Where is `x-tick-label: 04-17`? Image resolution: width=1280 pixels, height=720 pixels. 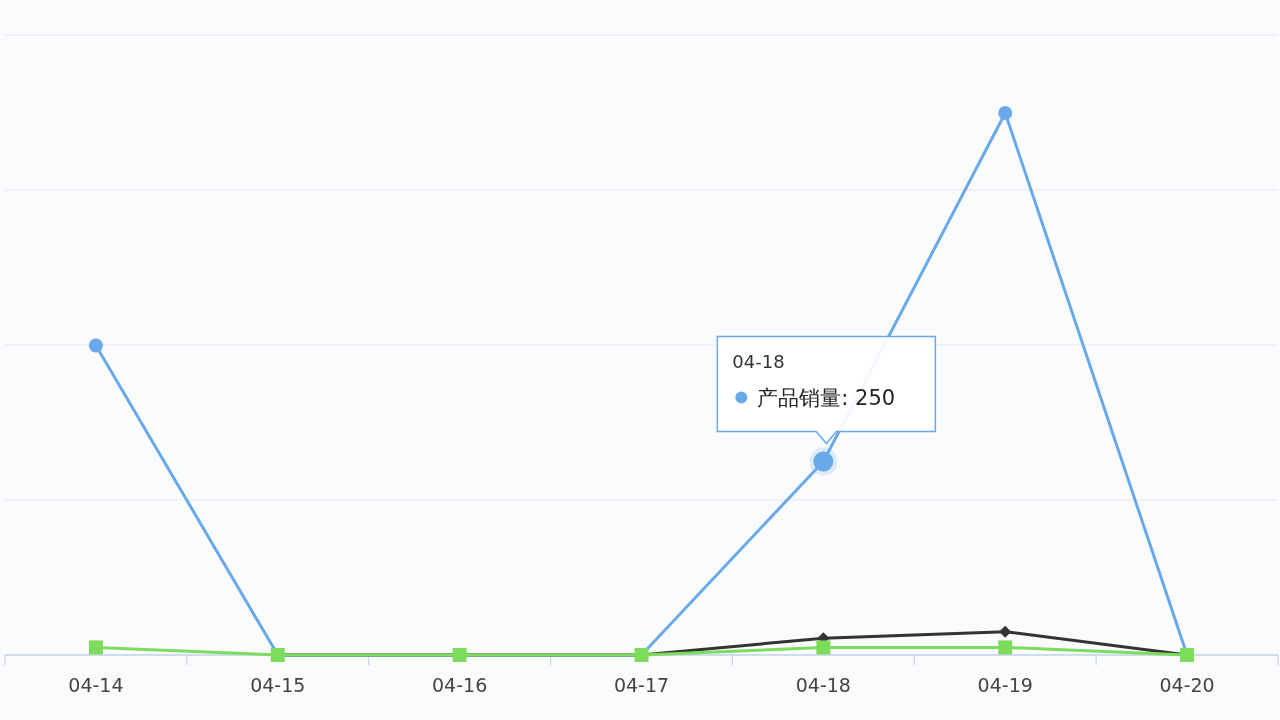 x-tick-label: 04-17 is located at coordinates (641, 685).